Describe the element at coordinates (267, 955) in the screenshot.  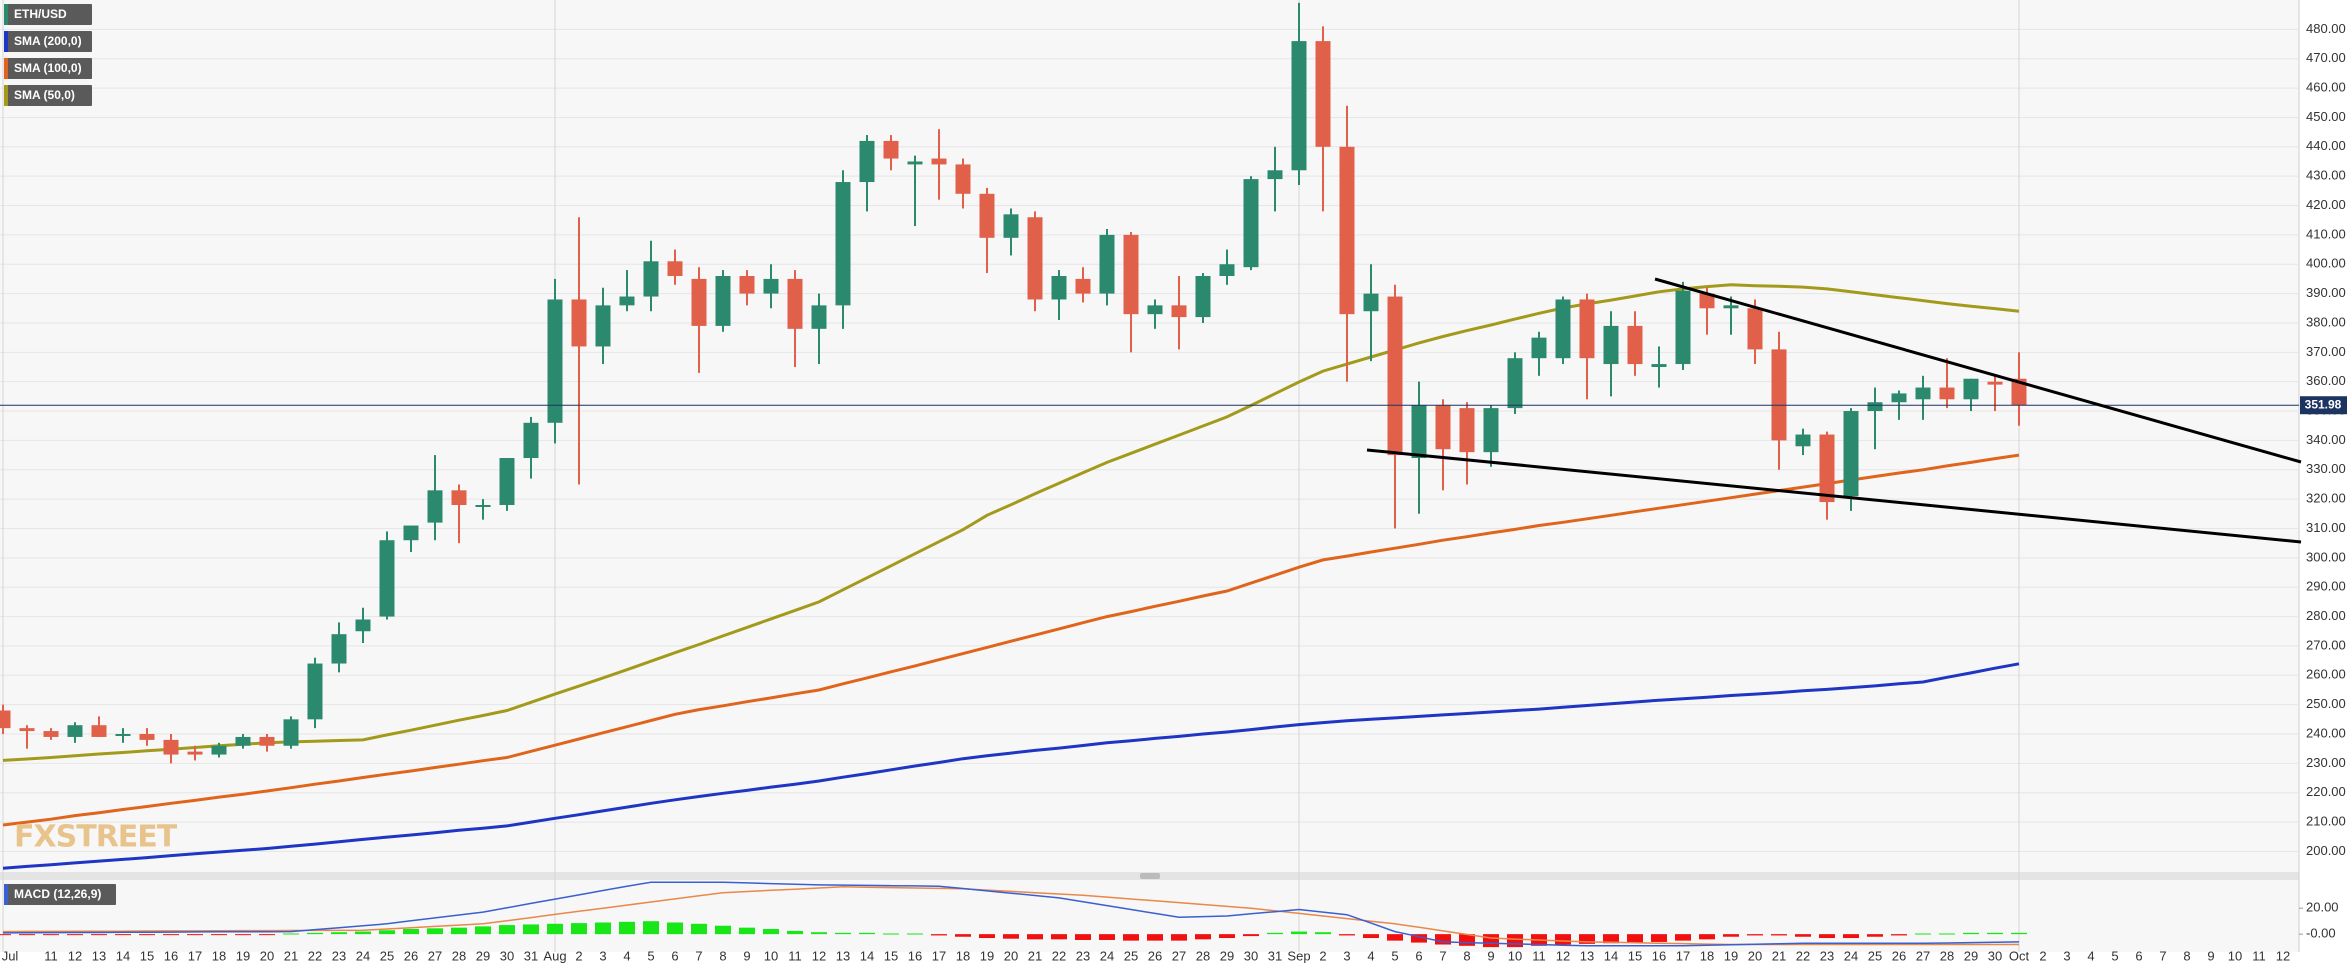
I see `x-tick-label: 20` at that location.